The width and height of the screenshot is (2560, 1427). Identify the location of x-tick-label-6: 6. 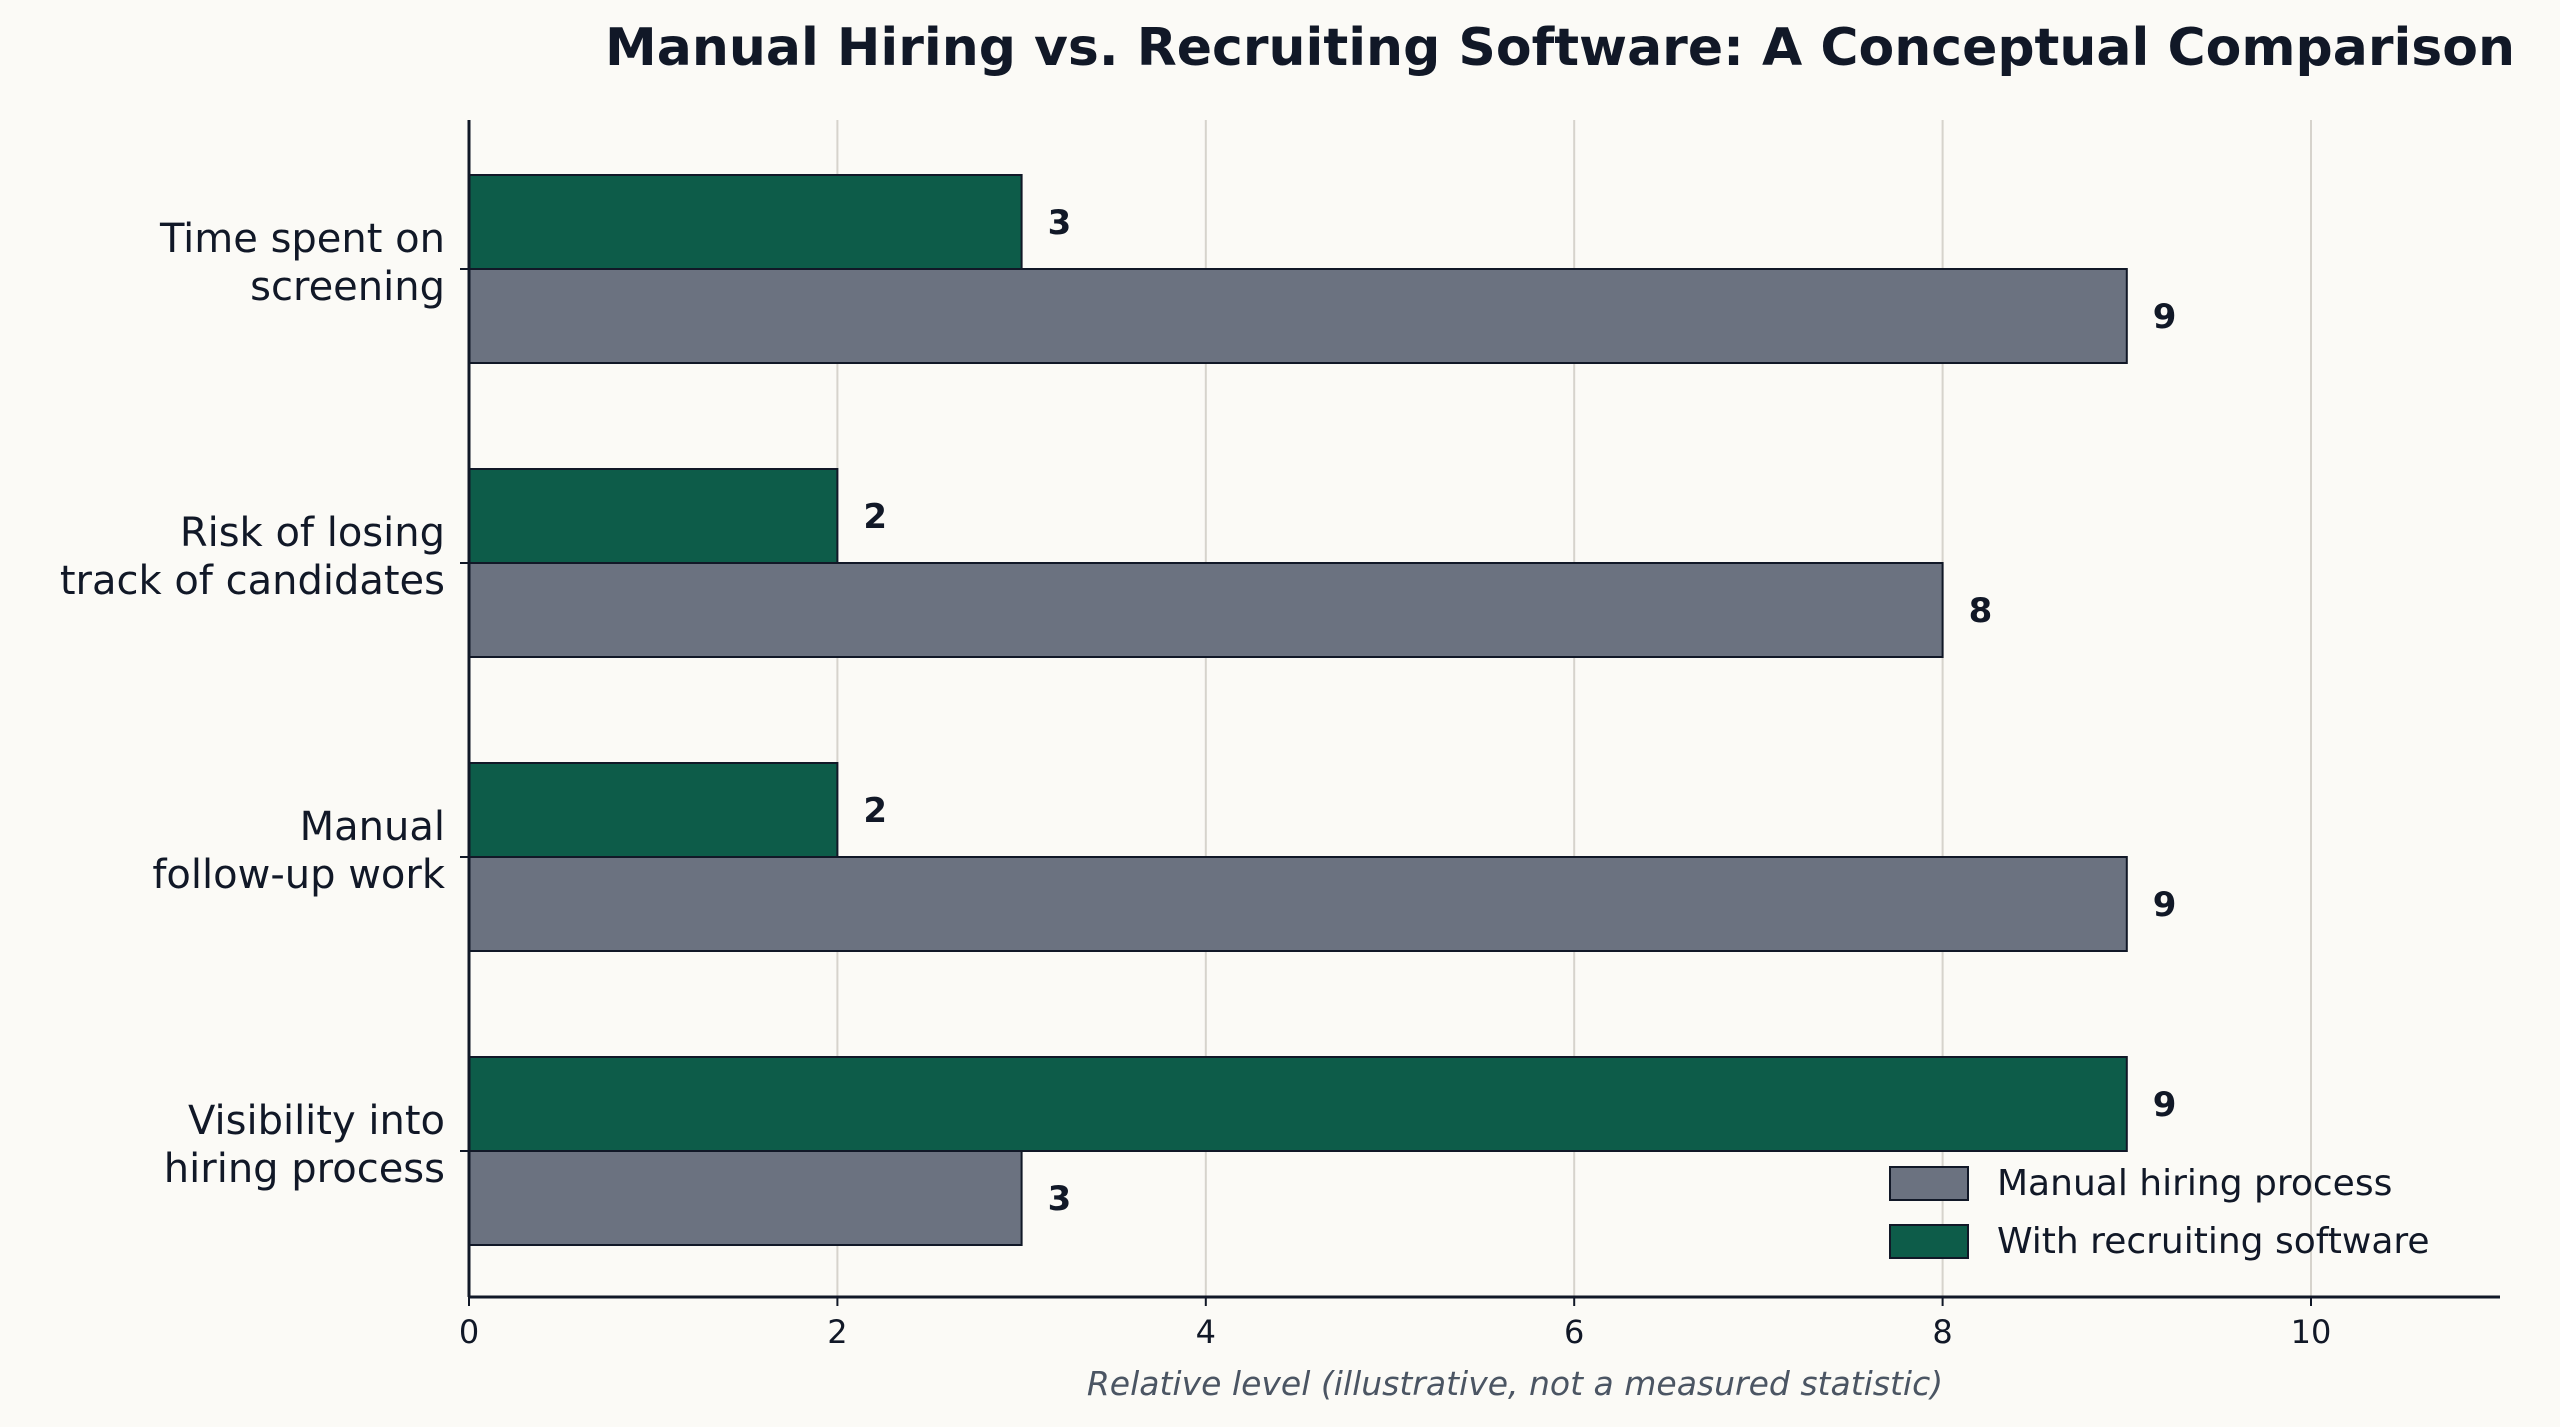
(1574, 1332).